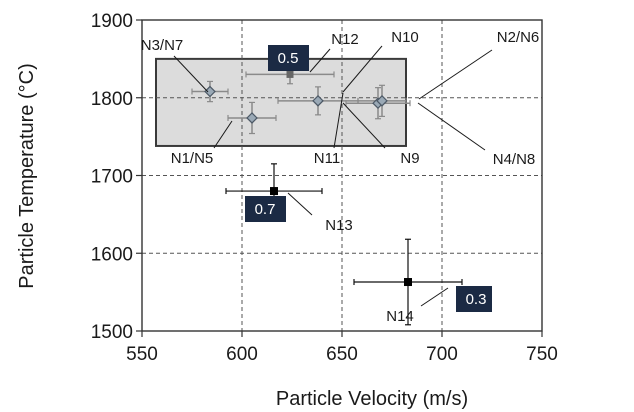  Describe the element at coordinates (339, 225) in the screenshot. I see `point-label-n13: N13` at that location.